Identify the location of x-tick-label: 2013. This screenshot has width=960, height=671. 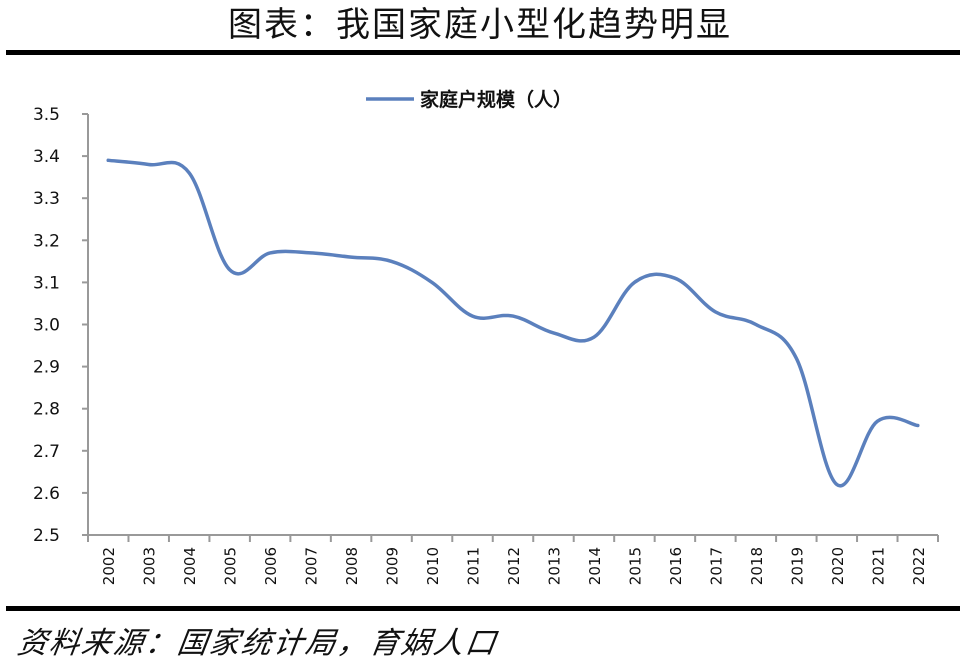
(554, 566).